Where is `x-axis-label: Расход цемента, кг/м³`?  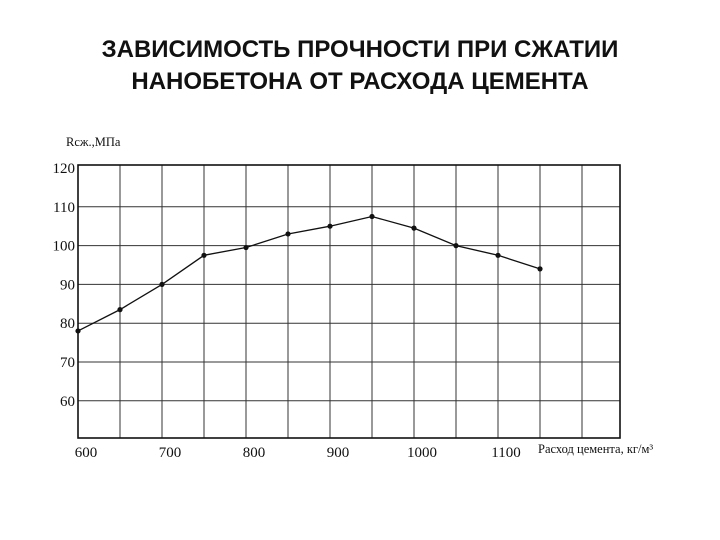 x-axis-label: Расход цемента, кг/м³ is located at coordinates (595, 449).